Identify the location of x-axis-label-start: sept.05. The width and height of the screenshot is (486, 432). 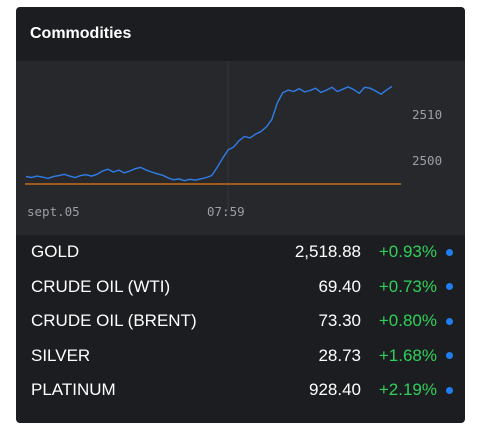
(53, 211).